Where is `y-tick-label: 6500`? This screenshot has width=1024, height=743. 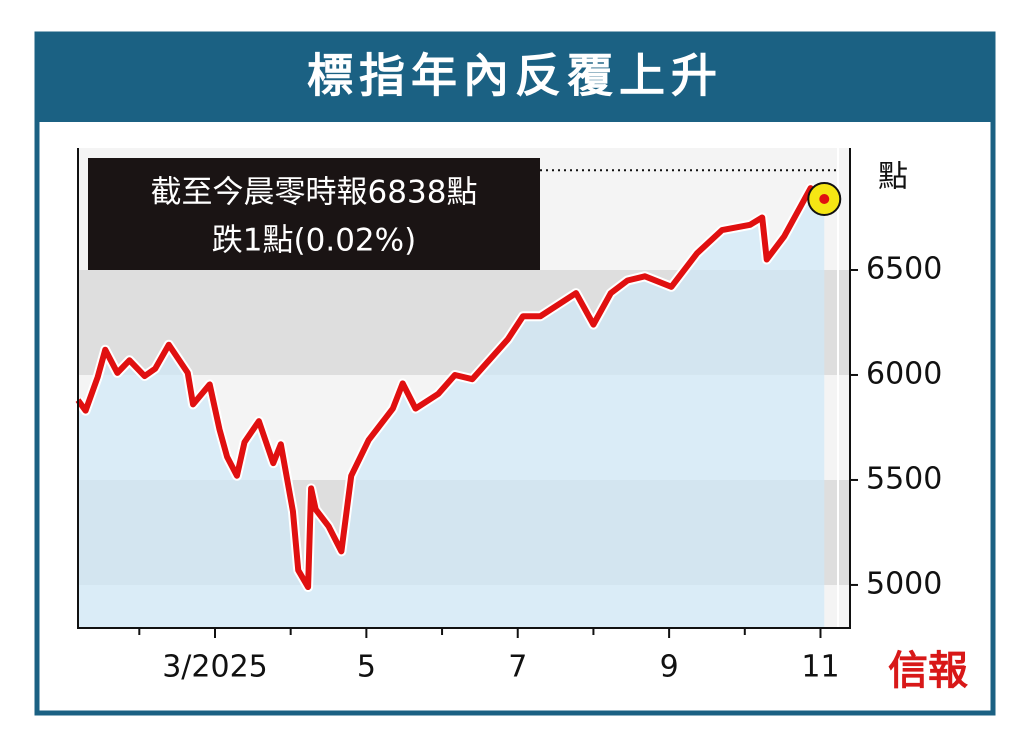
y-tick-label: 6500 is located at coordinates (904, 268).